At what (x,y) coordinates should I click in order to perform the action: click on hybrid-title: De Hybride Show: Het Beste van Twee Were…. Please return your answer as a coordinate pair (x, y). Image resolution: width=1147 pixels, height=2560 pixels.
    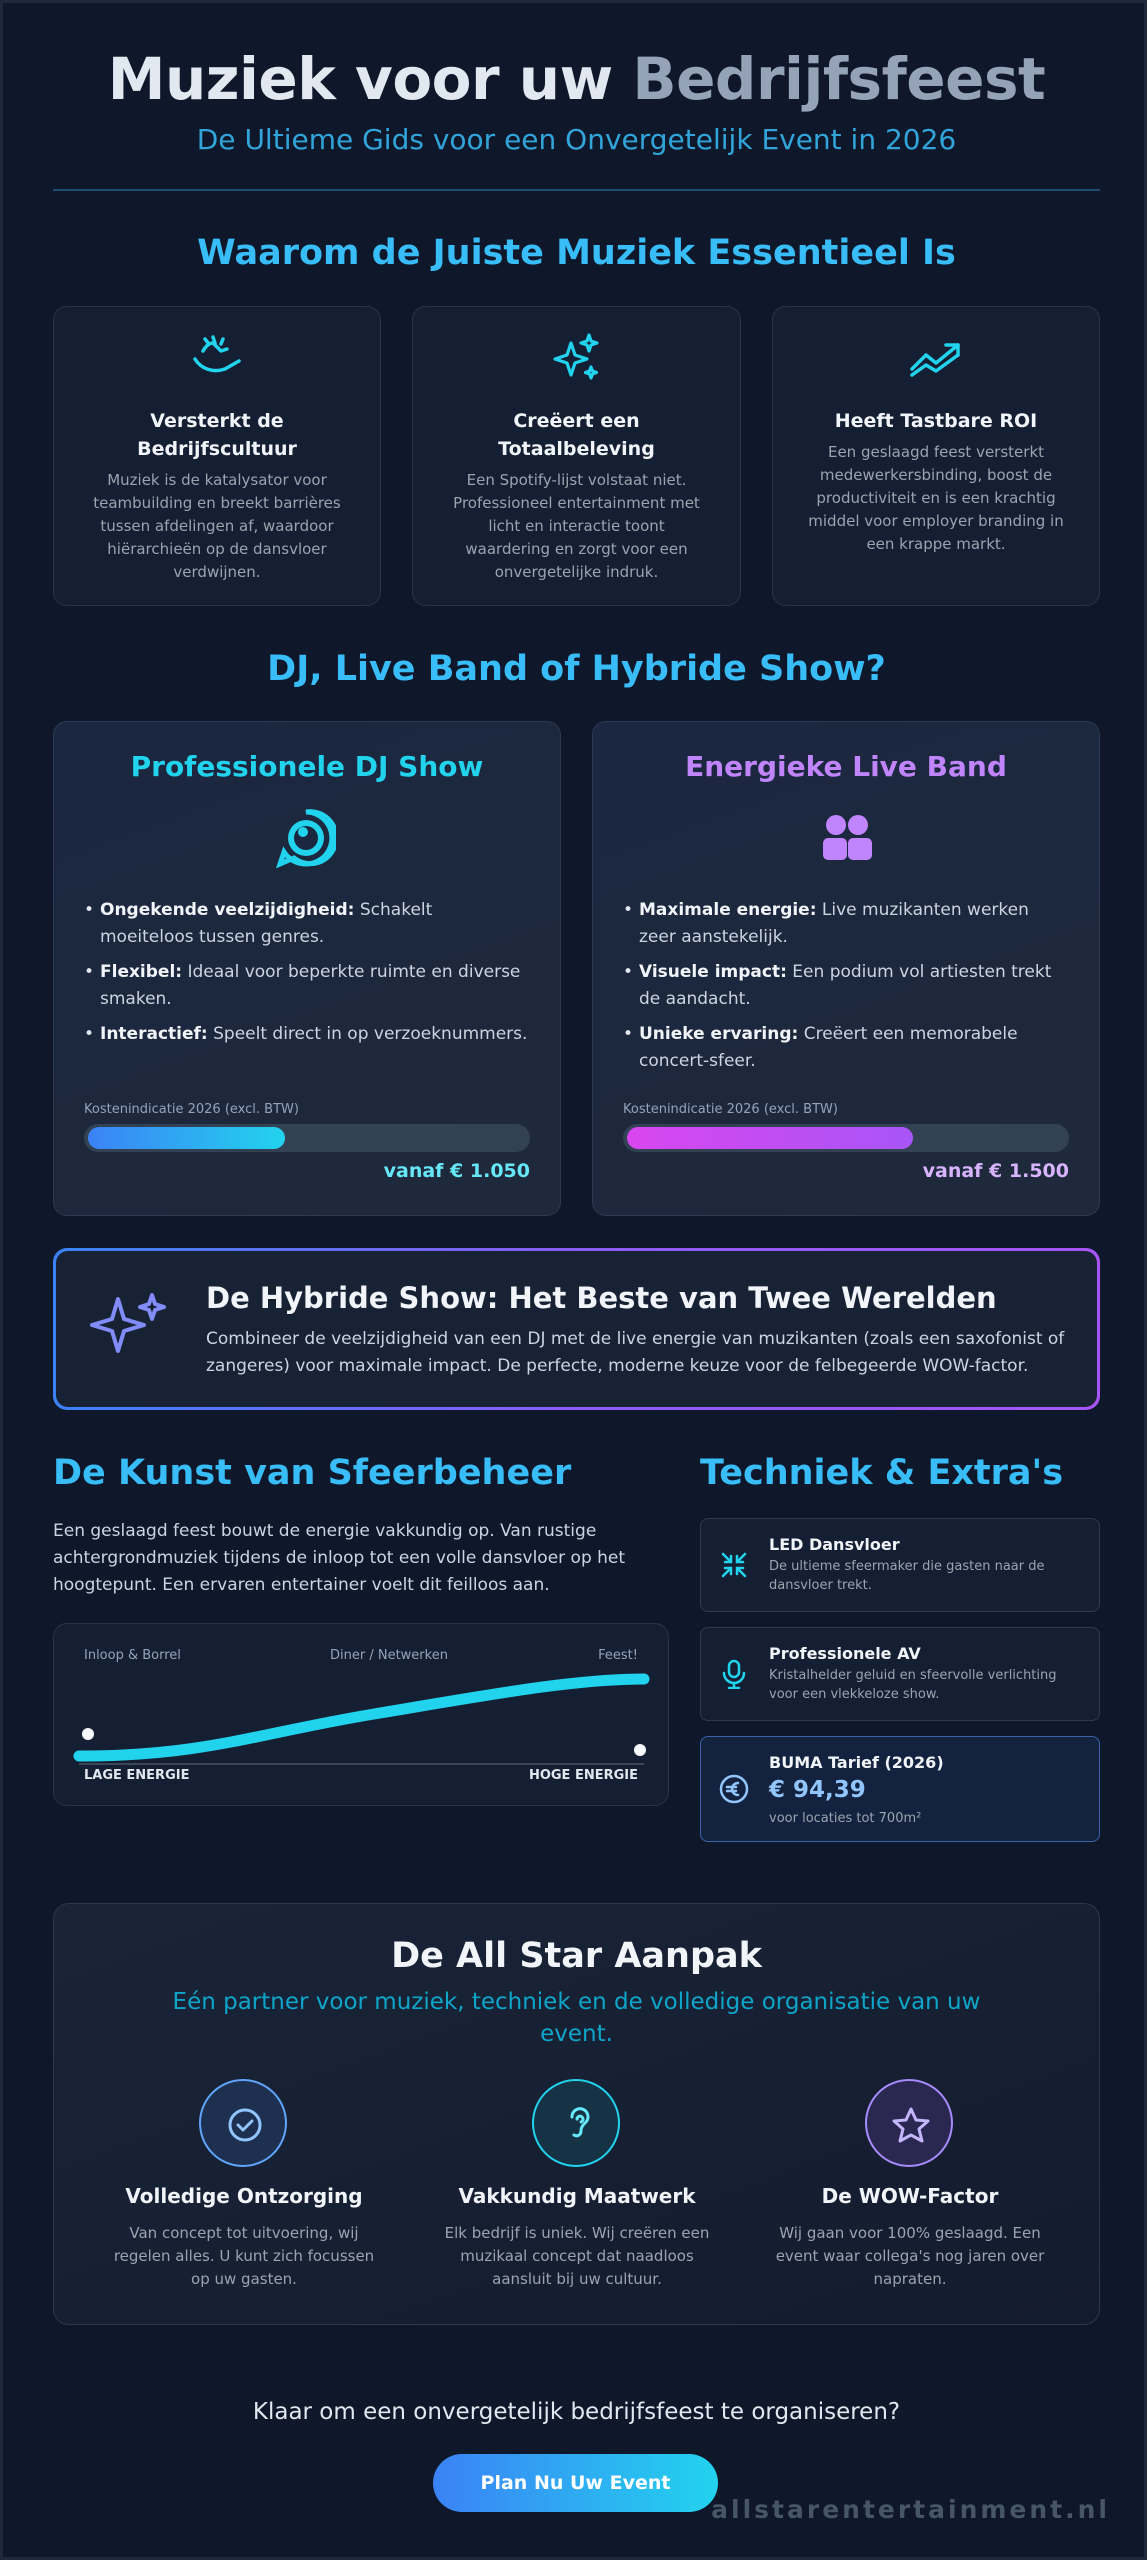
    Looking at the image, I should click on (601, 1298).